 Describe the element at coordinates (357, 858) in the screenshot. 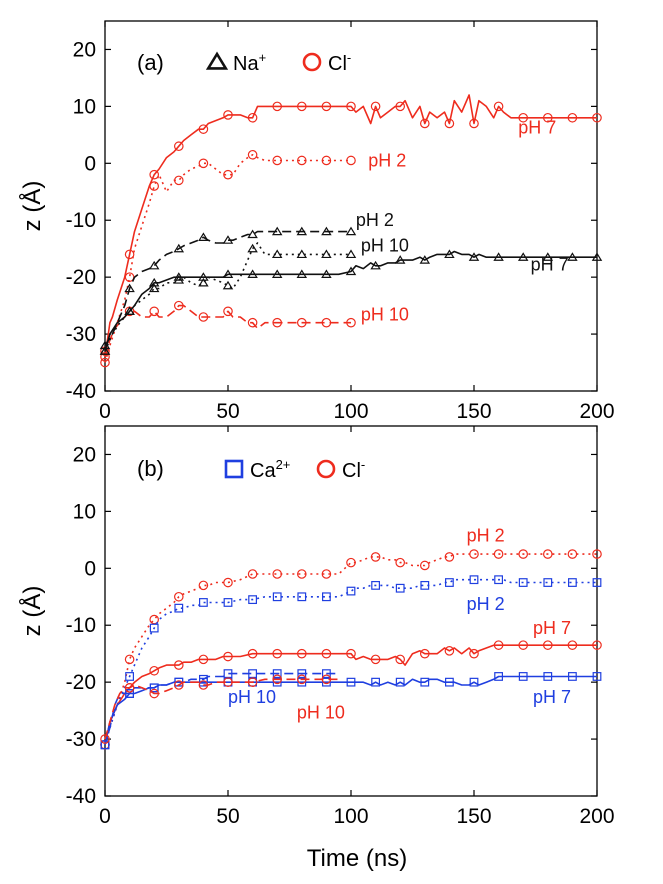

I see `x-axis-title: Time (ns)` at that location.